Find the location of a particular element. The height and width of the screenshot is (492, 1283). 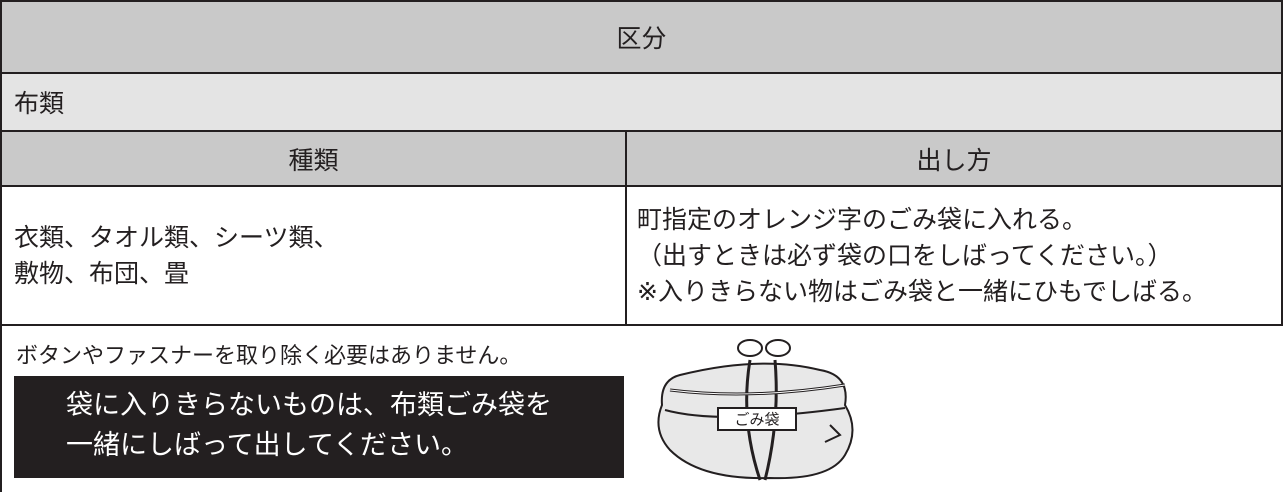

cell-line: 町指定のオレンジ字のごみ袋に入れる。 is located at coordinates (862, 219).